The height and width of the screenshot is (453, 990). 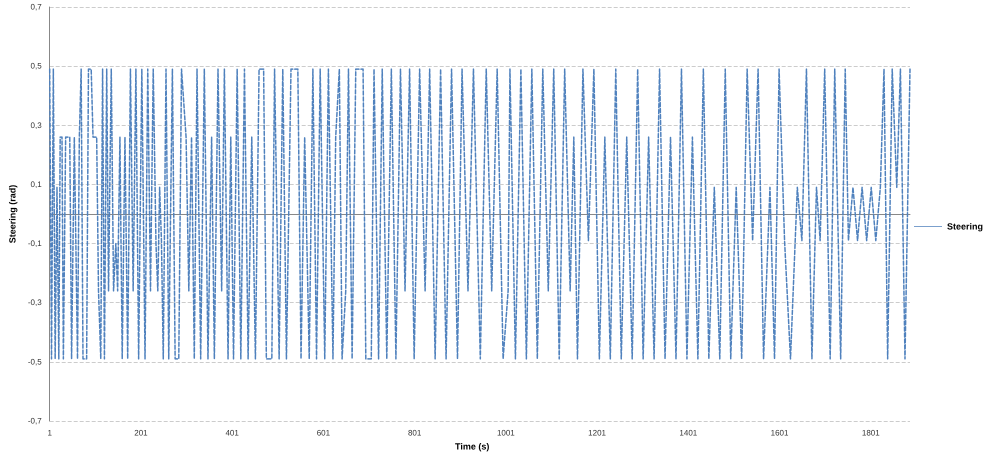 What do you see at coordinates (35, 303) in the screenshot?
I see `y-tick-label: -0,3` at bounding box center [35, 303].